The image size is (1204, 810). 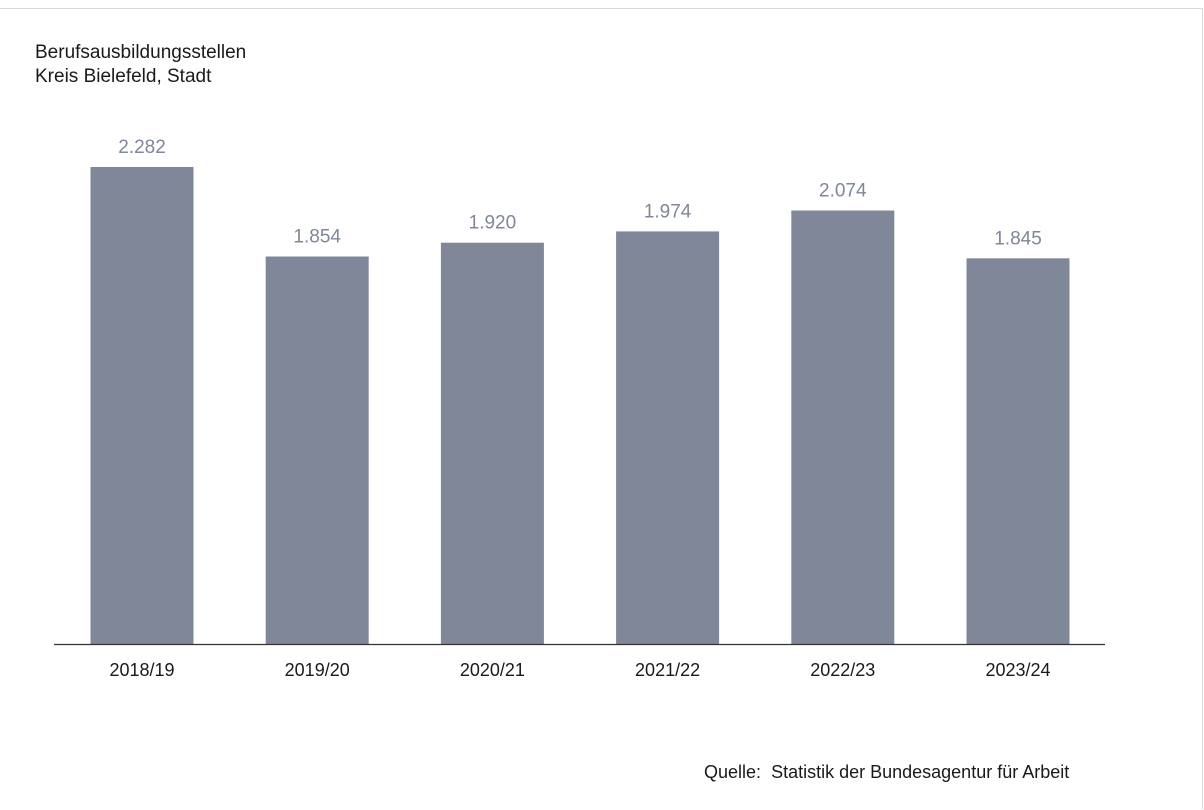 I want to click on x-tick-label-2019/20: 2019/20, so click(x=317, y=670).